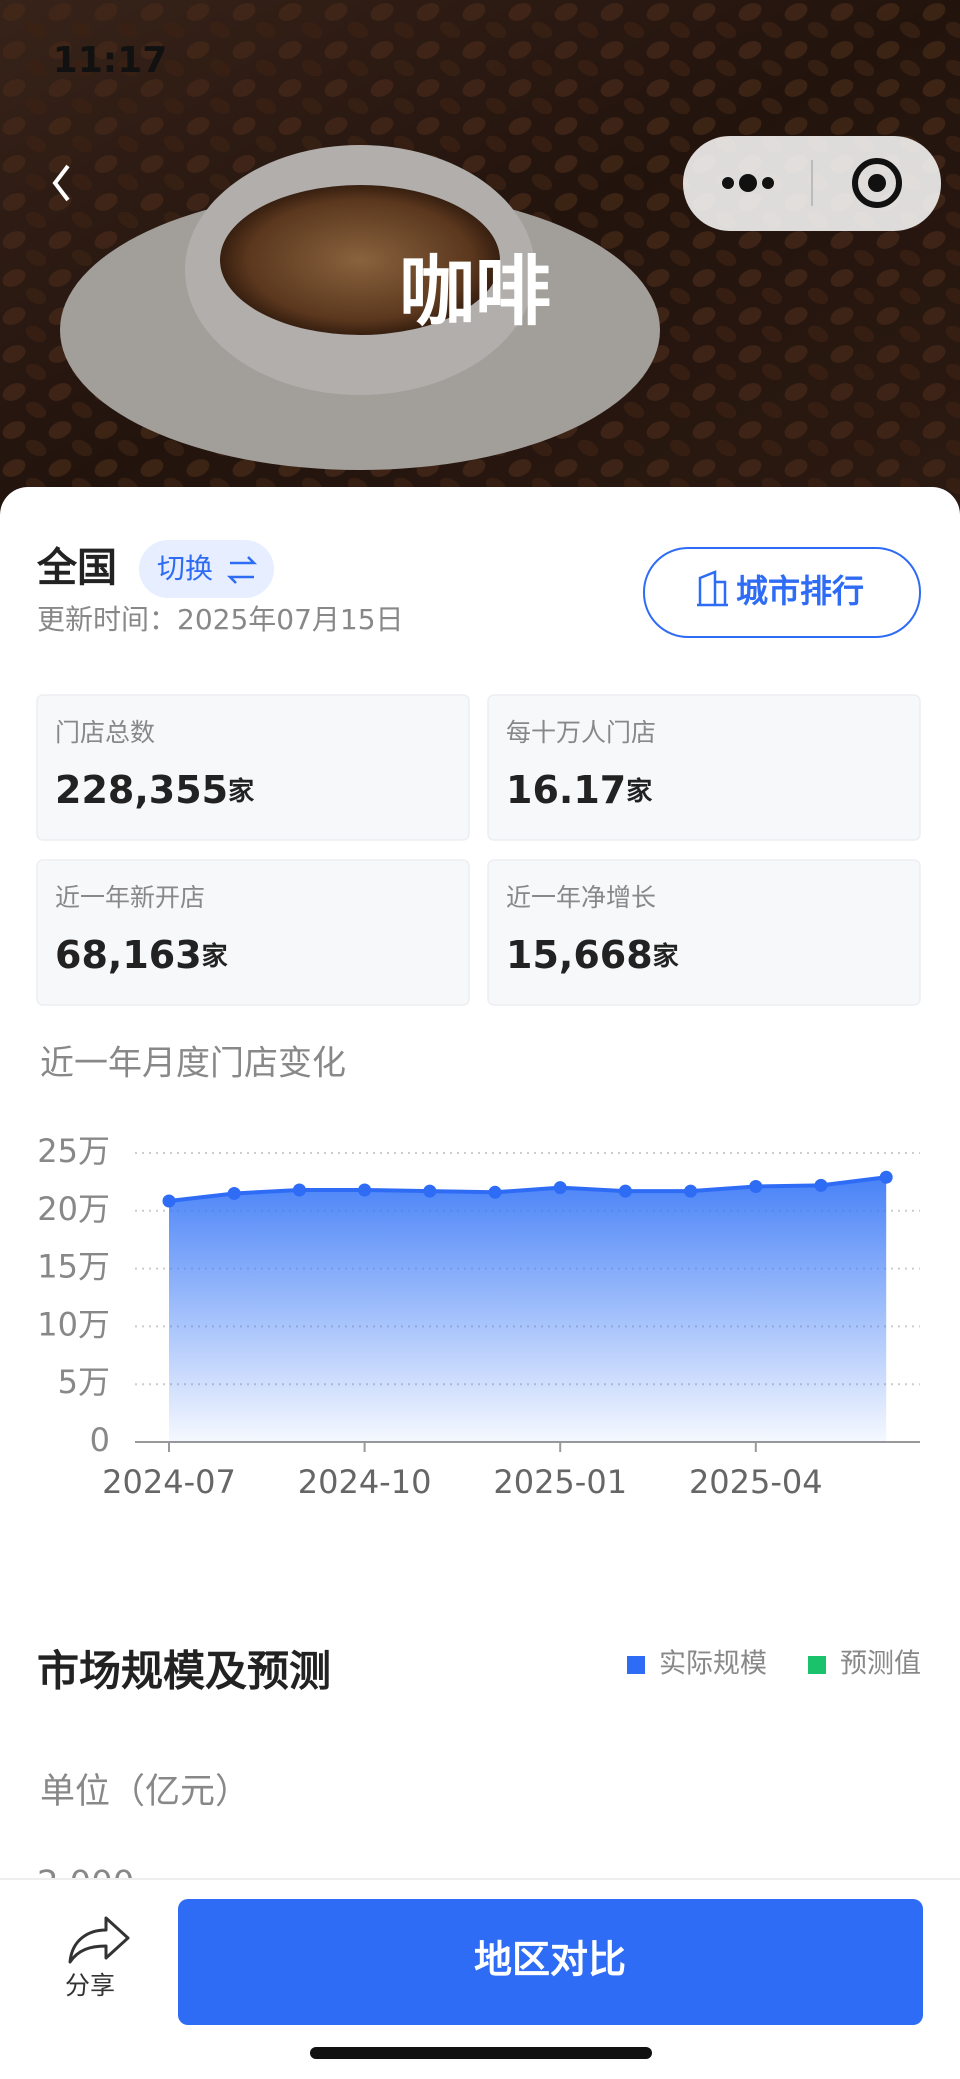 The height and width of the screenshot is (2079, 960). I want to click on stat-value: 68,163, so click(128, 955).